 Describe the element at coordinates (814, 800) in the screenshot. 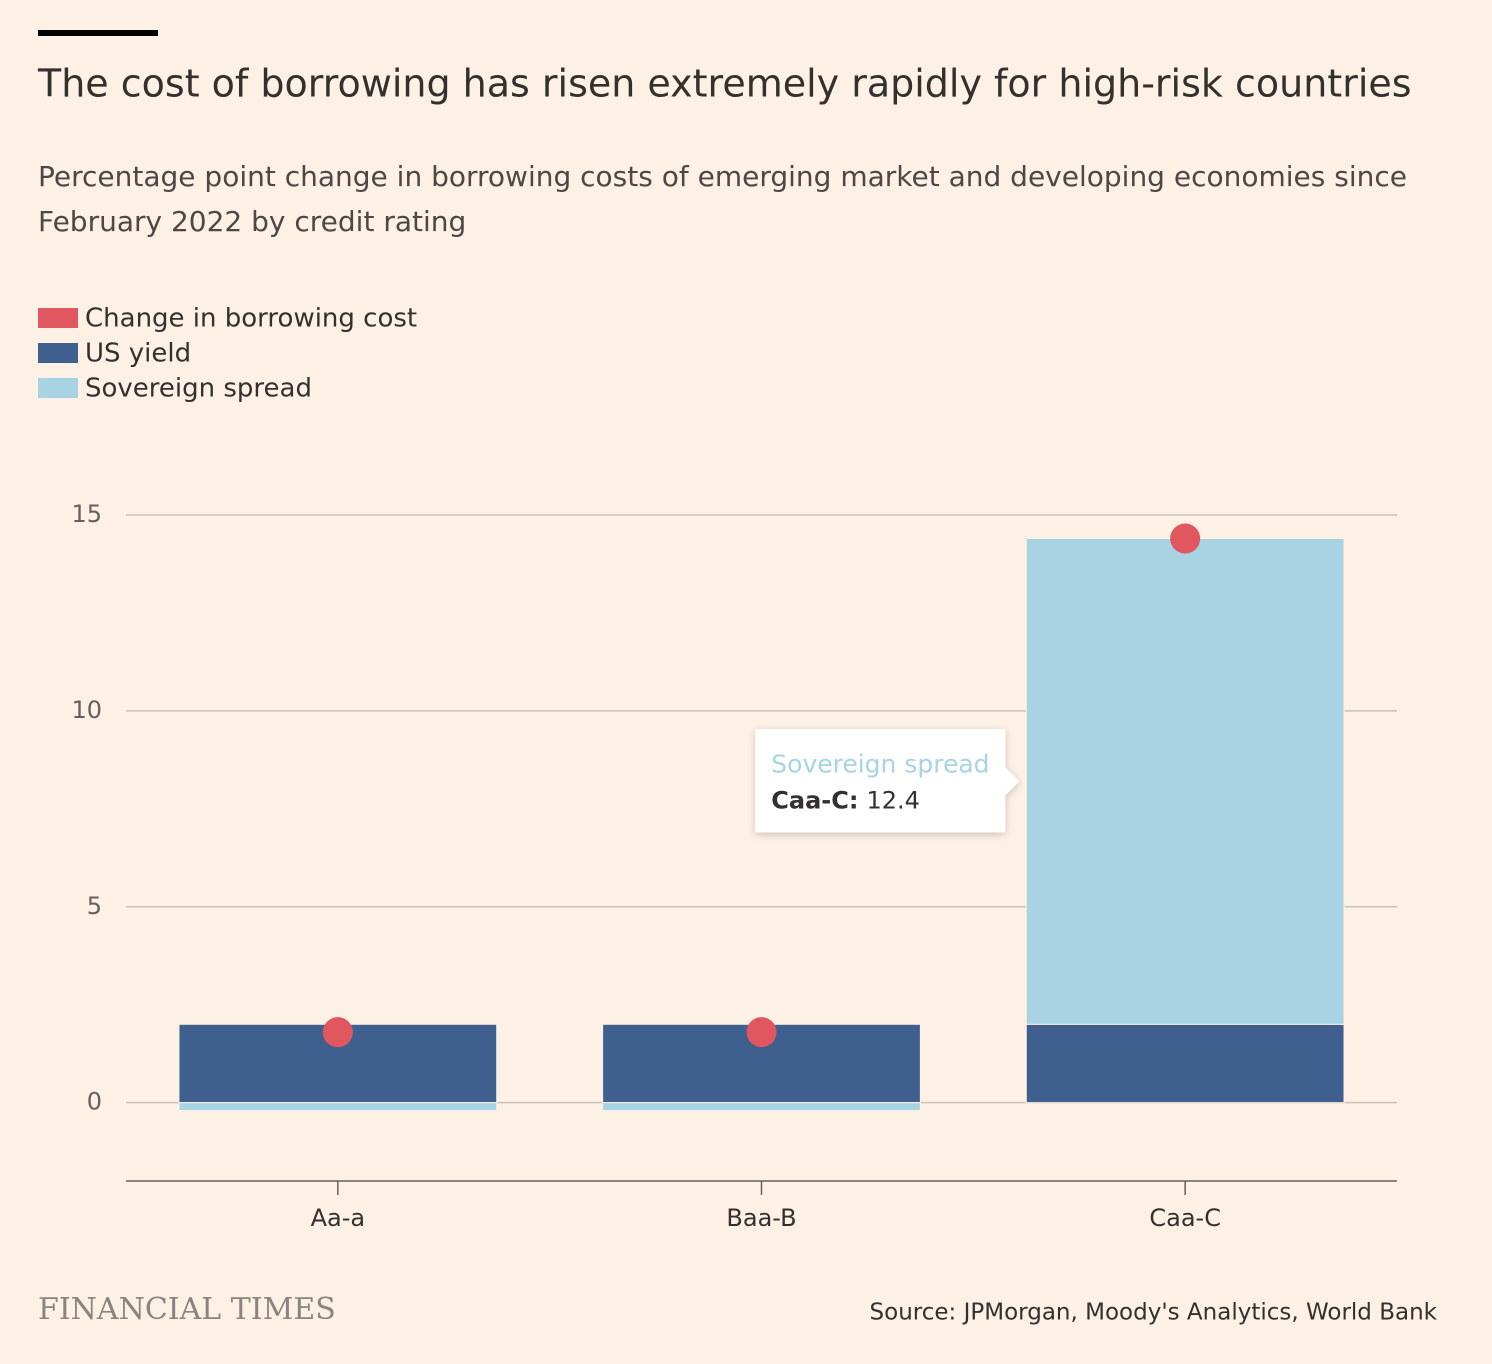

I see `tooltip-category: Caa-C:` at that location.